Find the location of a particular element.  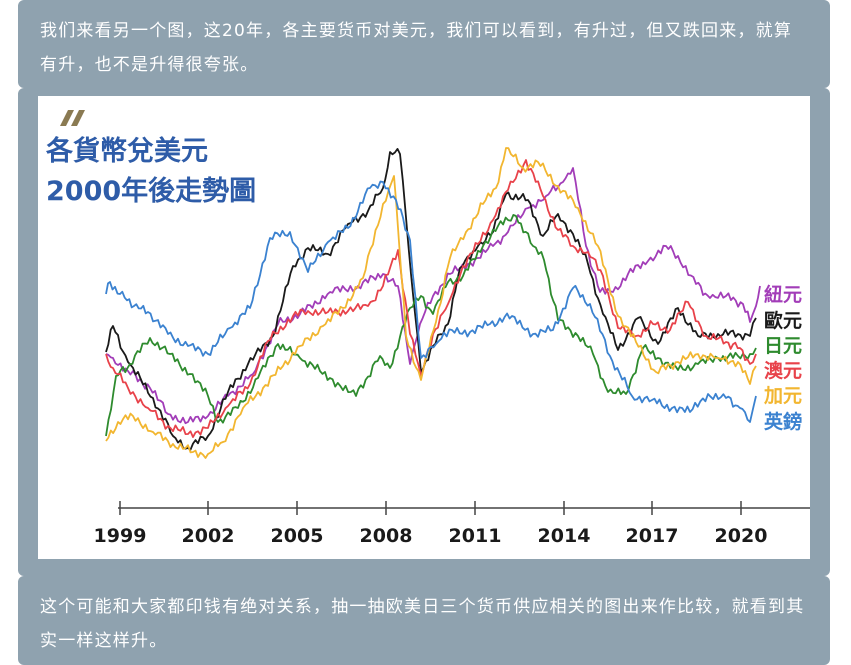

x-tick-label-2020: 2020 is located at coordinates (741, 536).